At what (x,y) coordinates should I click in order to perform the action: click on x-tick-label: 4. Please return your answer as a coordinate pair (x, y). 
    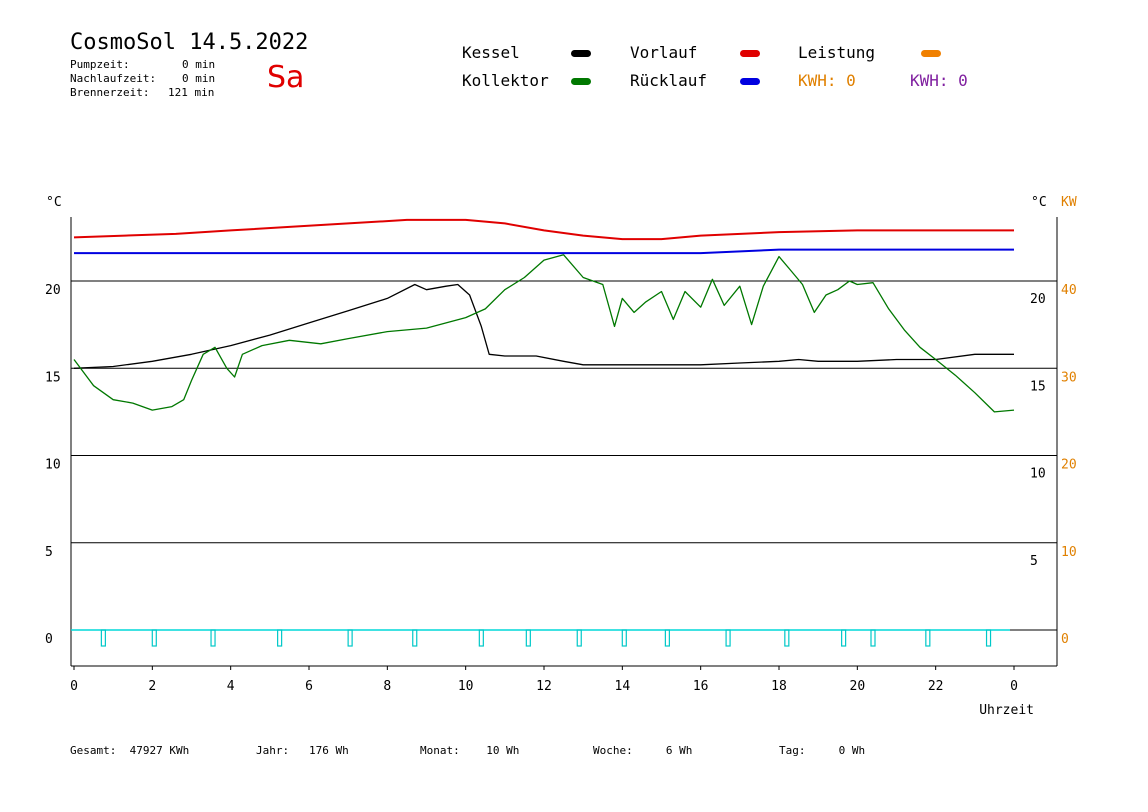
    Looking at the image, I should click on (231, 686).